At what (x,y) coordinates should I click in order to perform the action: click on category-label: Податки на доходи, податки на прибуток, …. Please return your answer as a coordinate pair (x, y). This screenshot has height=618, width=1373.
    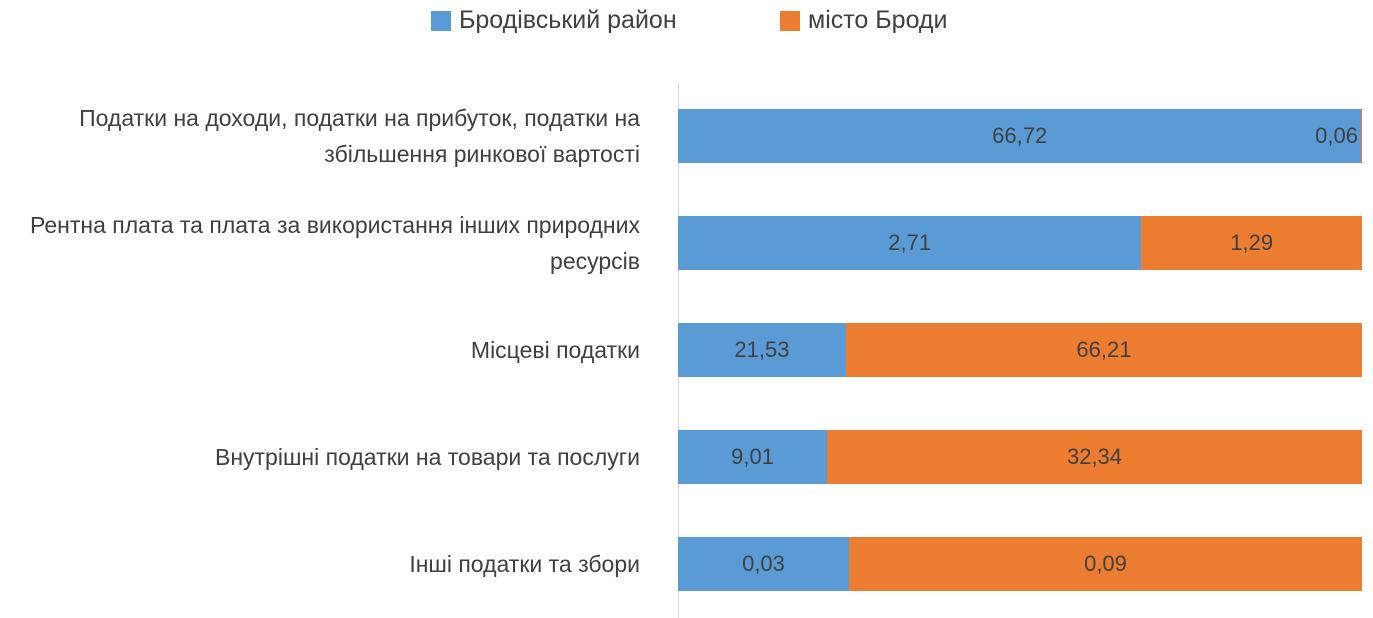
    Looking at the image, I should click on (359, 135).